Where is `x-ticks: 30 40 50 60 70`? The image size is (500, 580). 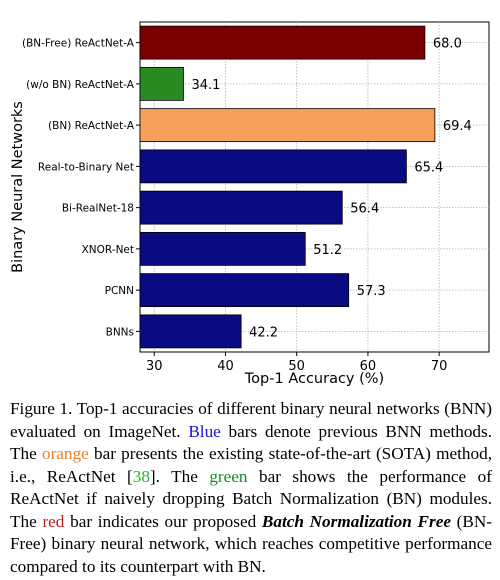 x-ticks: 30 40 50 60 70 is located at coordinates (296, 363).